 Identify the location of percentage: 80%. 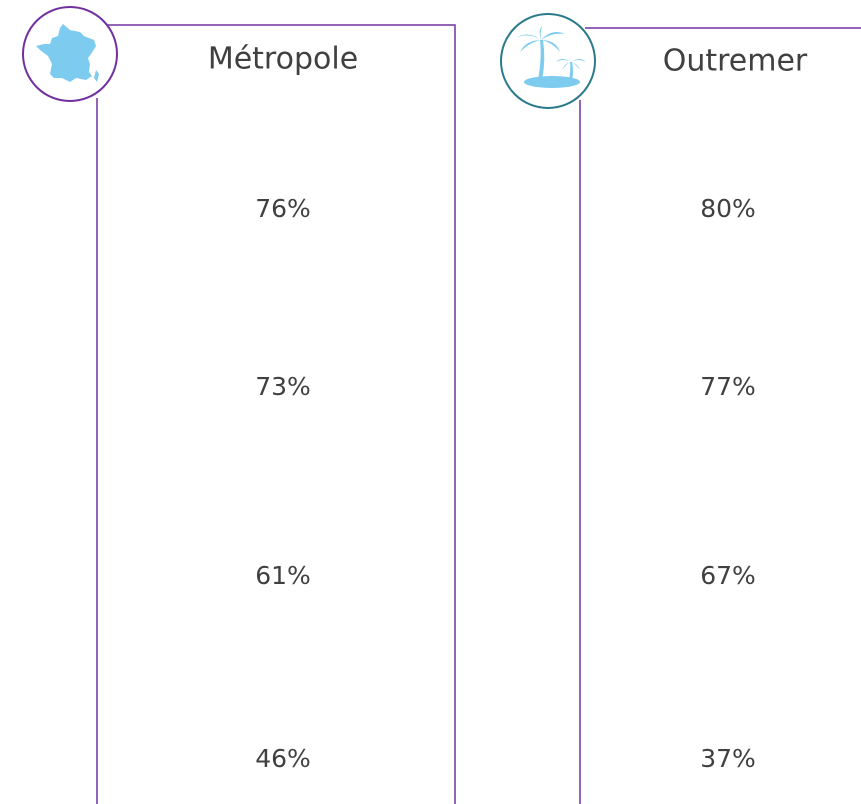
(728, 208).